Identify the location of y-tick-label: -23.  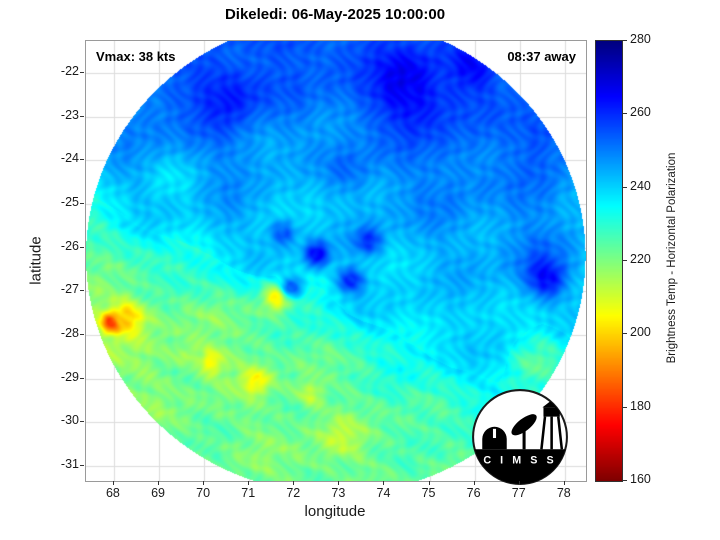
(69, 114).